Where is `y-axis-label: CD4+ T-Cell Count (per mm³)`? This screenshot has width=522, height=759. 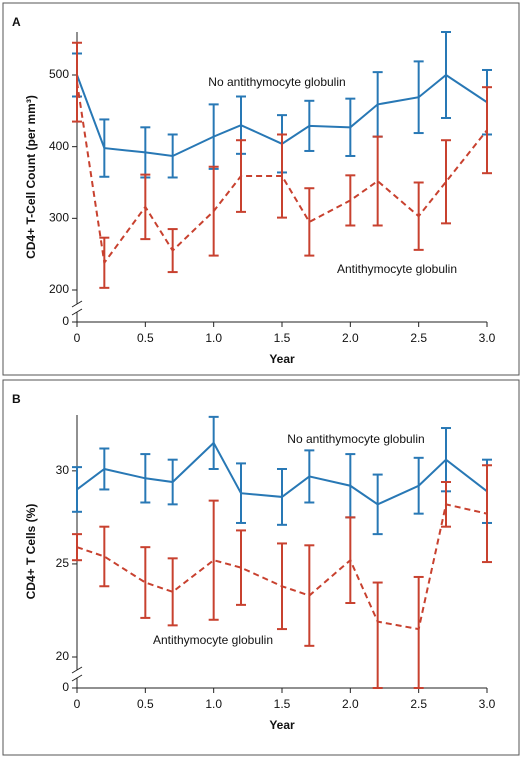
y-axis-label: CD4+ T-Cell Count (per mm³) is located at coordinates (31, 177).